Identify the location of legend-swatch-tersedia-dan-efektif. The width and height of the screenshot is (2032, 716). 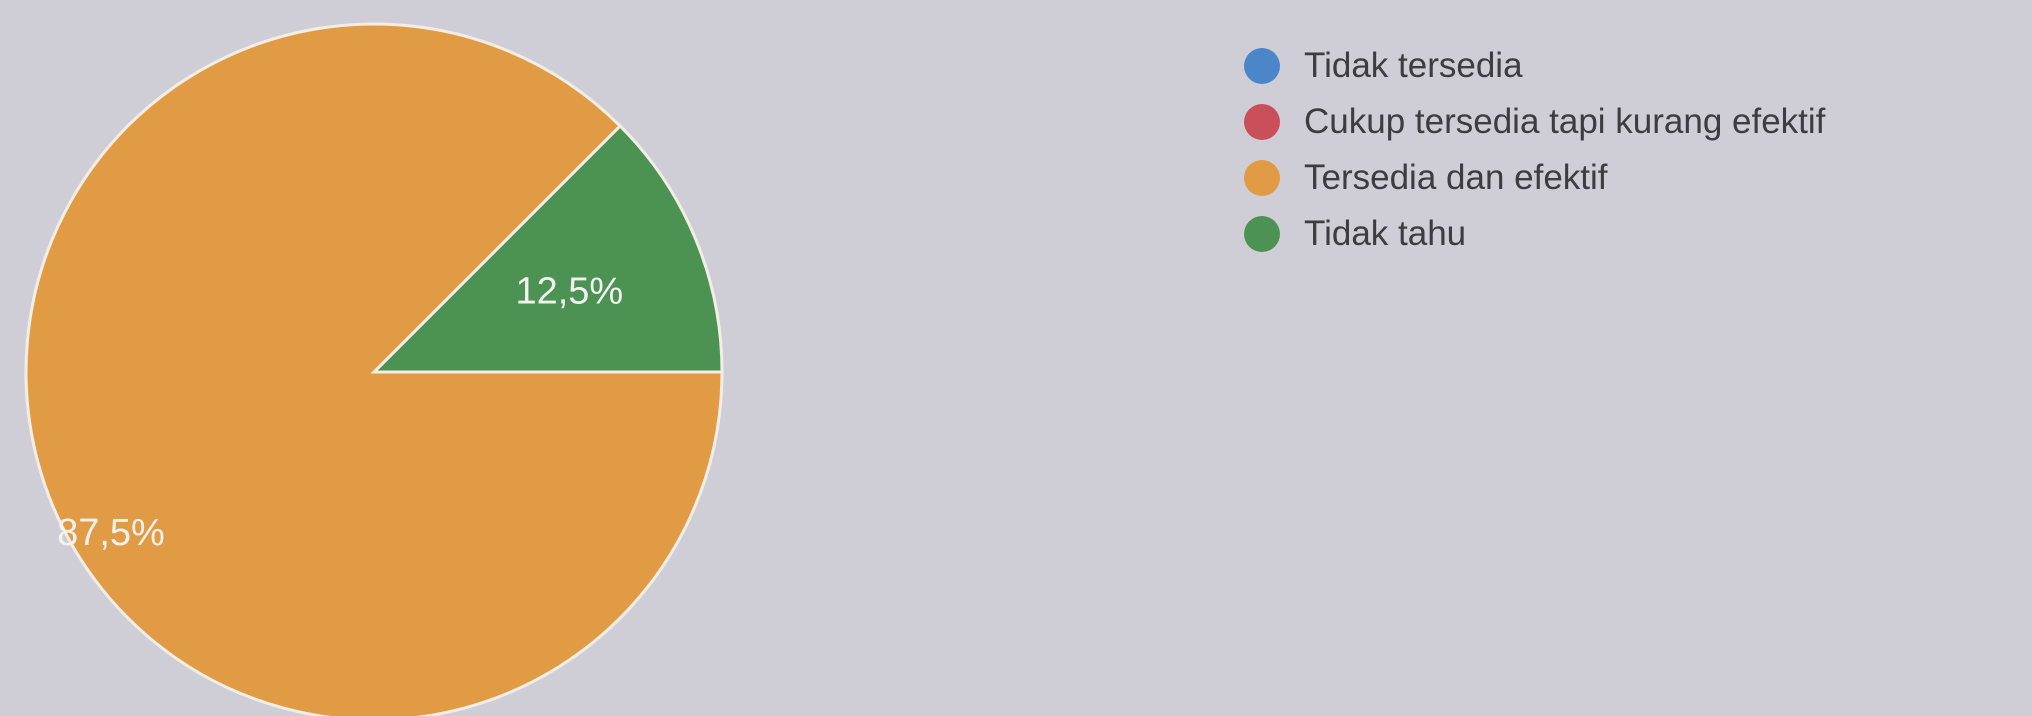
(1262, 178).